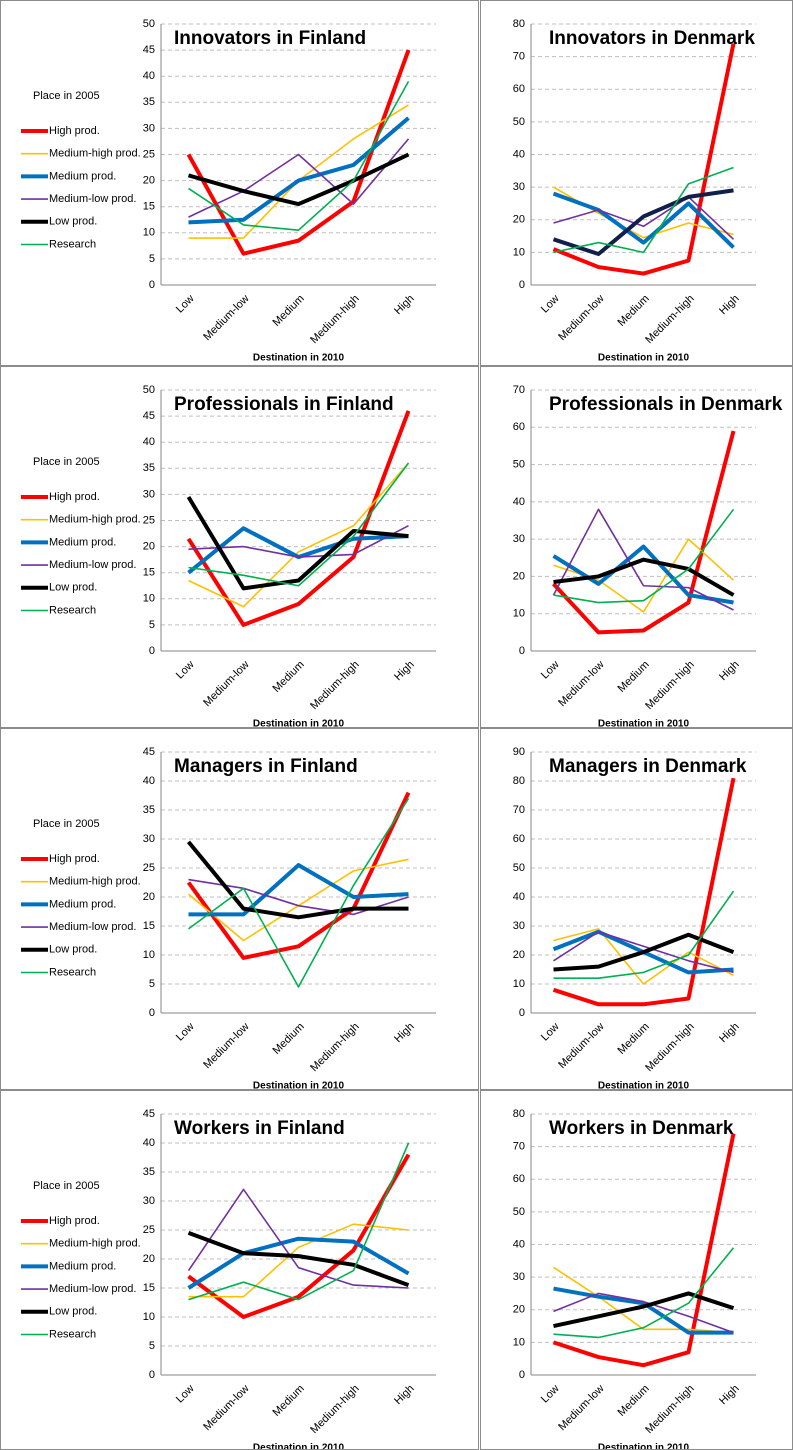 This screenshot has width=793, height=1450. Describe the element at coordinates (648, 766) in the screenshot. I see `chart-title: Managers in Denmark` at that location.